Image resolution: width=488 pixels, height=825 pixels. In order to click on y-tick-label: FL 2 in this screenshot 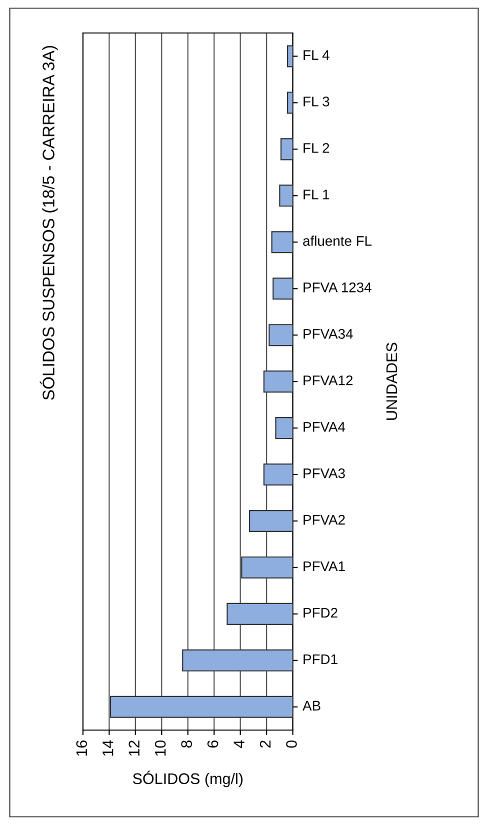, I will do `click(317, 148)`.